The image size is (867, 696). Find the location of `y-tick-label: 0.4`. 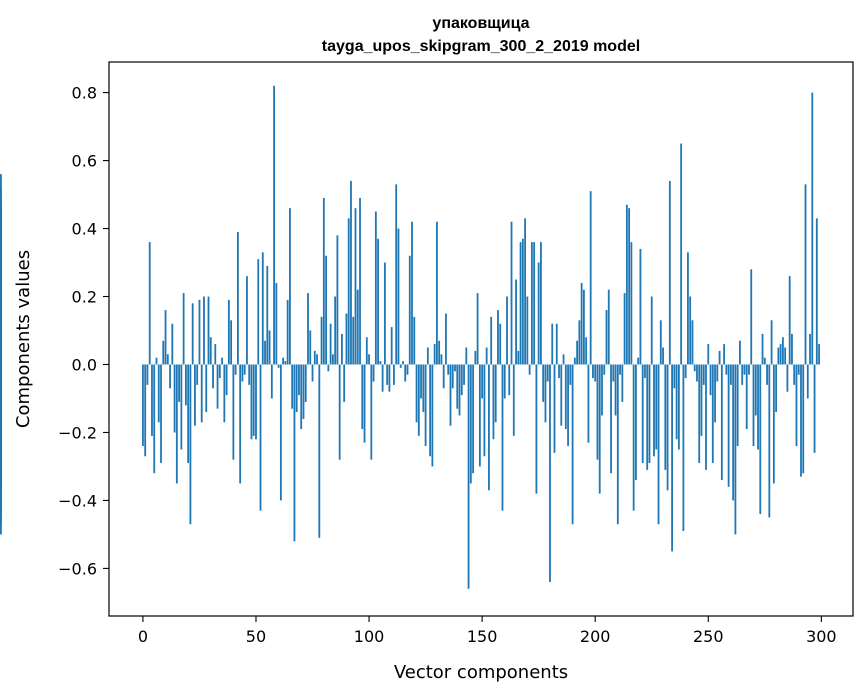

y-tick-label: 0.4 is located at coordinates (84, 229).